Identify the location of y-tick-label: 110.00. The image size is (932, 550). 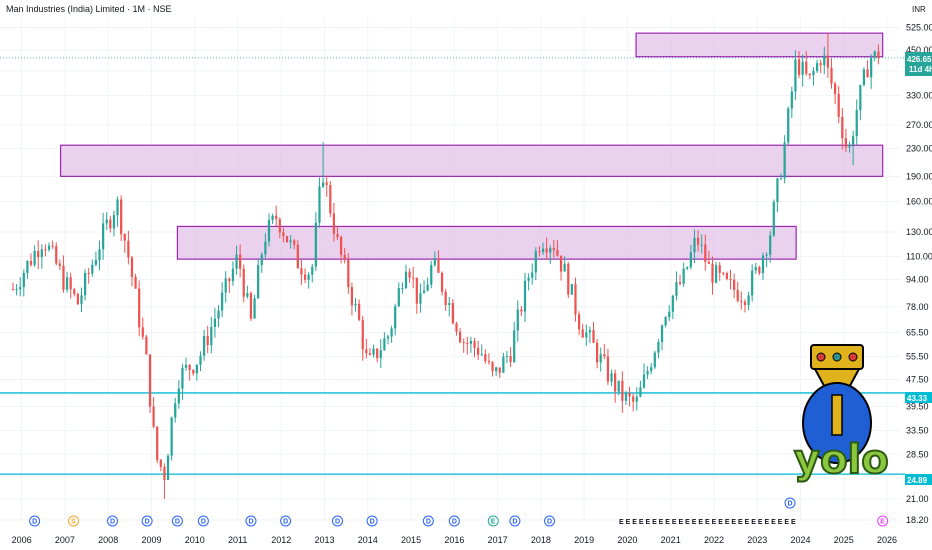
(919, 256).